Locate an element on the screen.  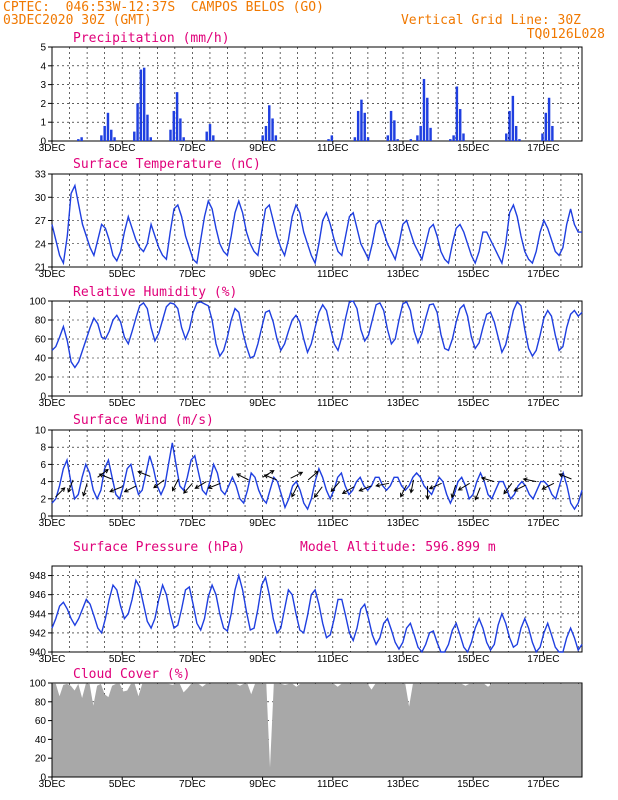
y-tick-label: 948 is located at coordinates (37, 576).